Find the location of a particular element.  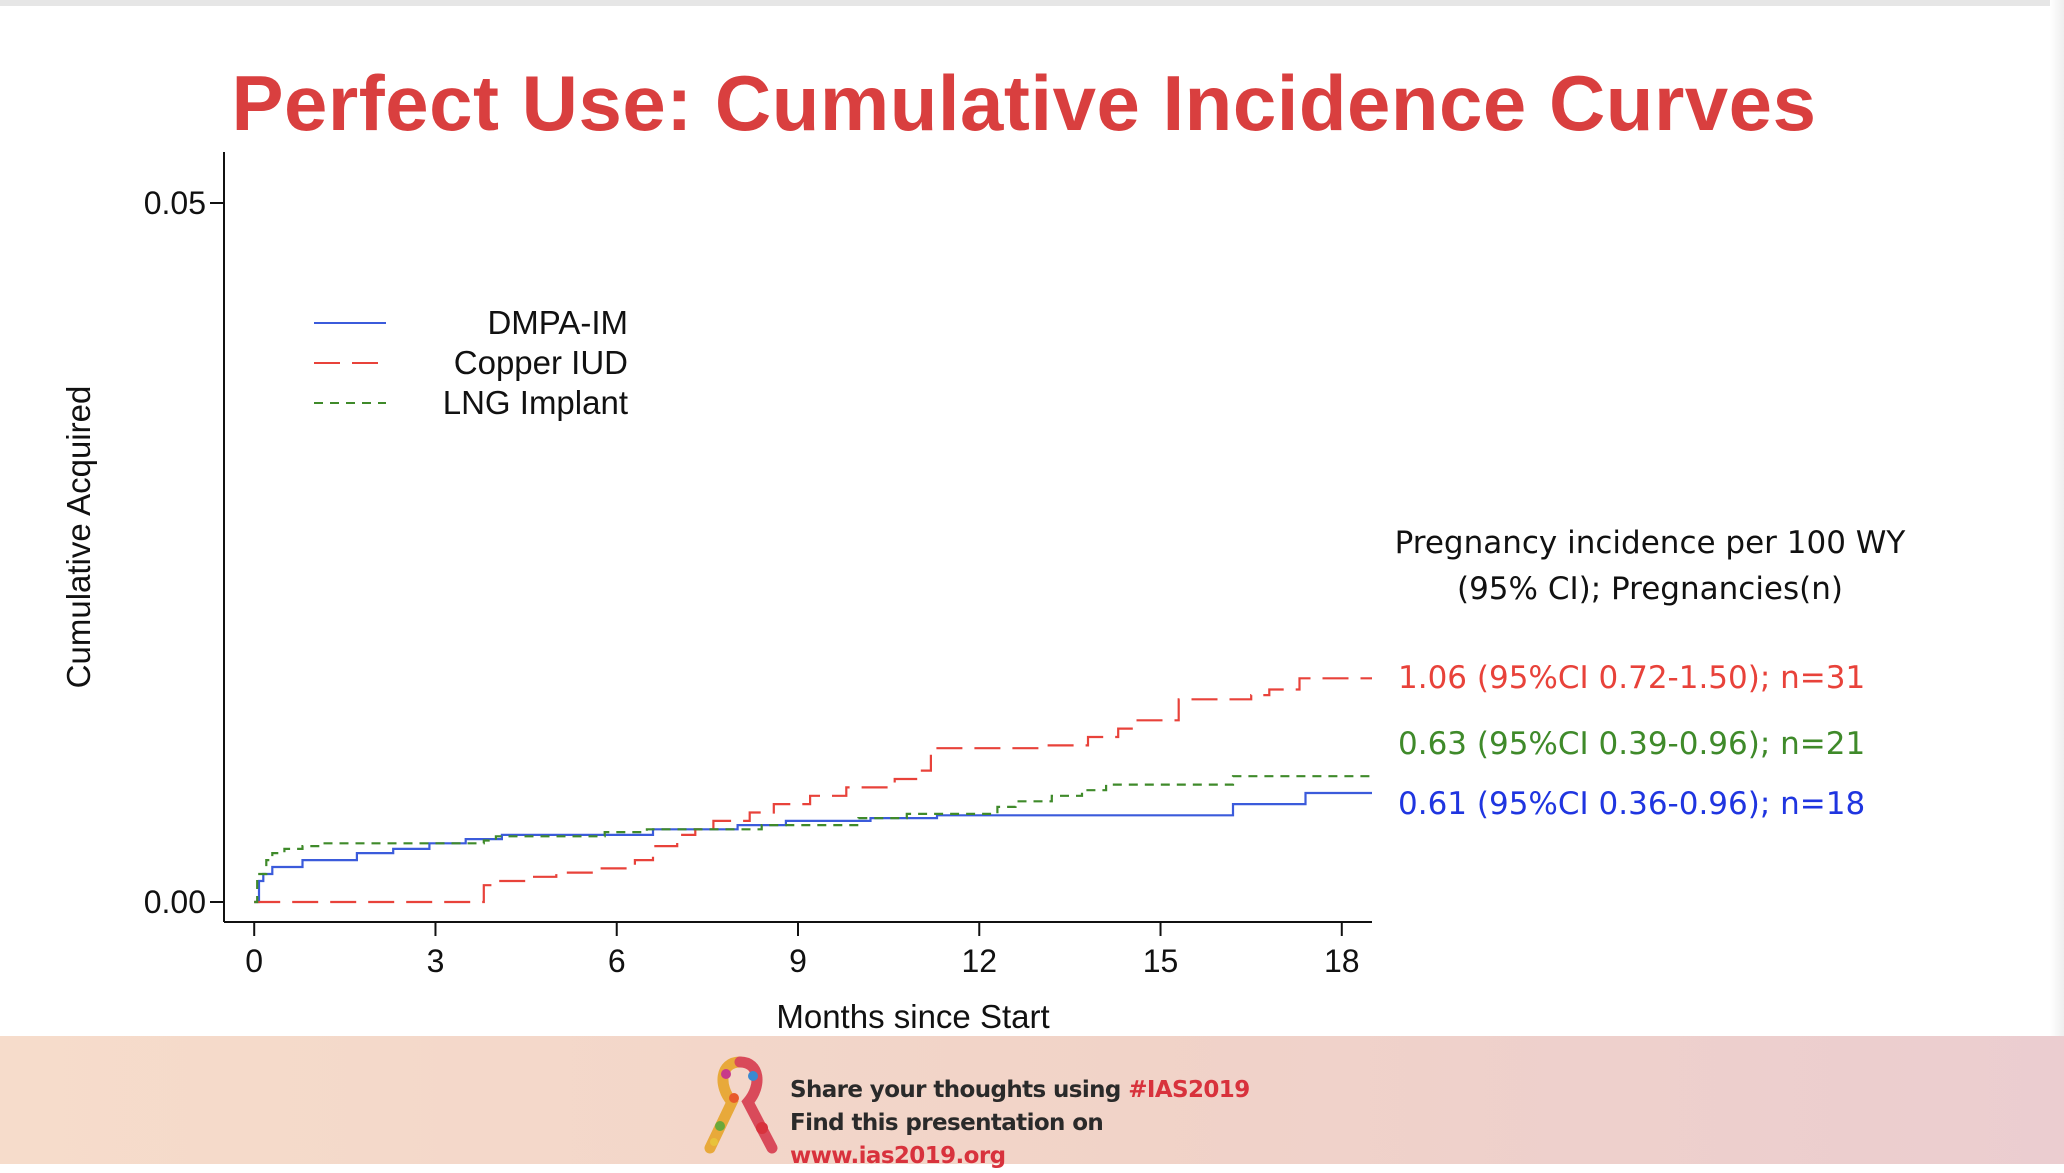

x-tick-label: 18 is located at coordinates (1342, 961).